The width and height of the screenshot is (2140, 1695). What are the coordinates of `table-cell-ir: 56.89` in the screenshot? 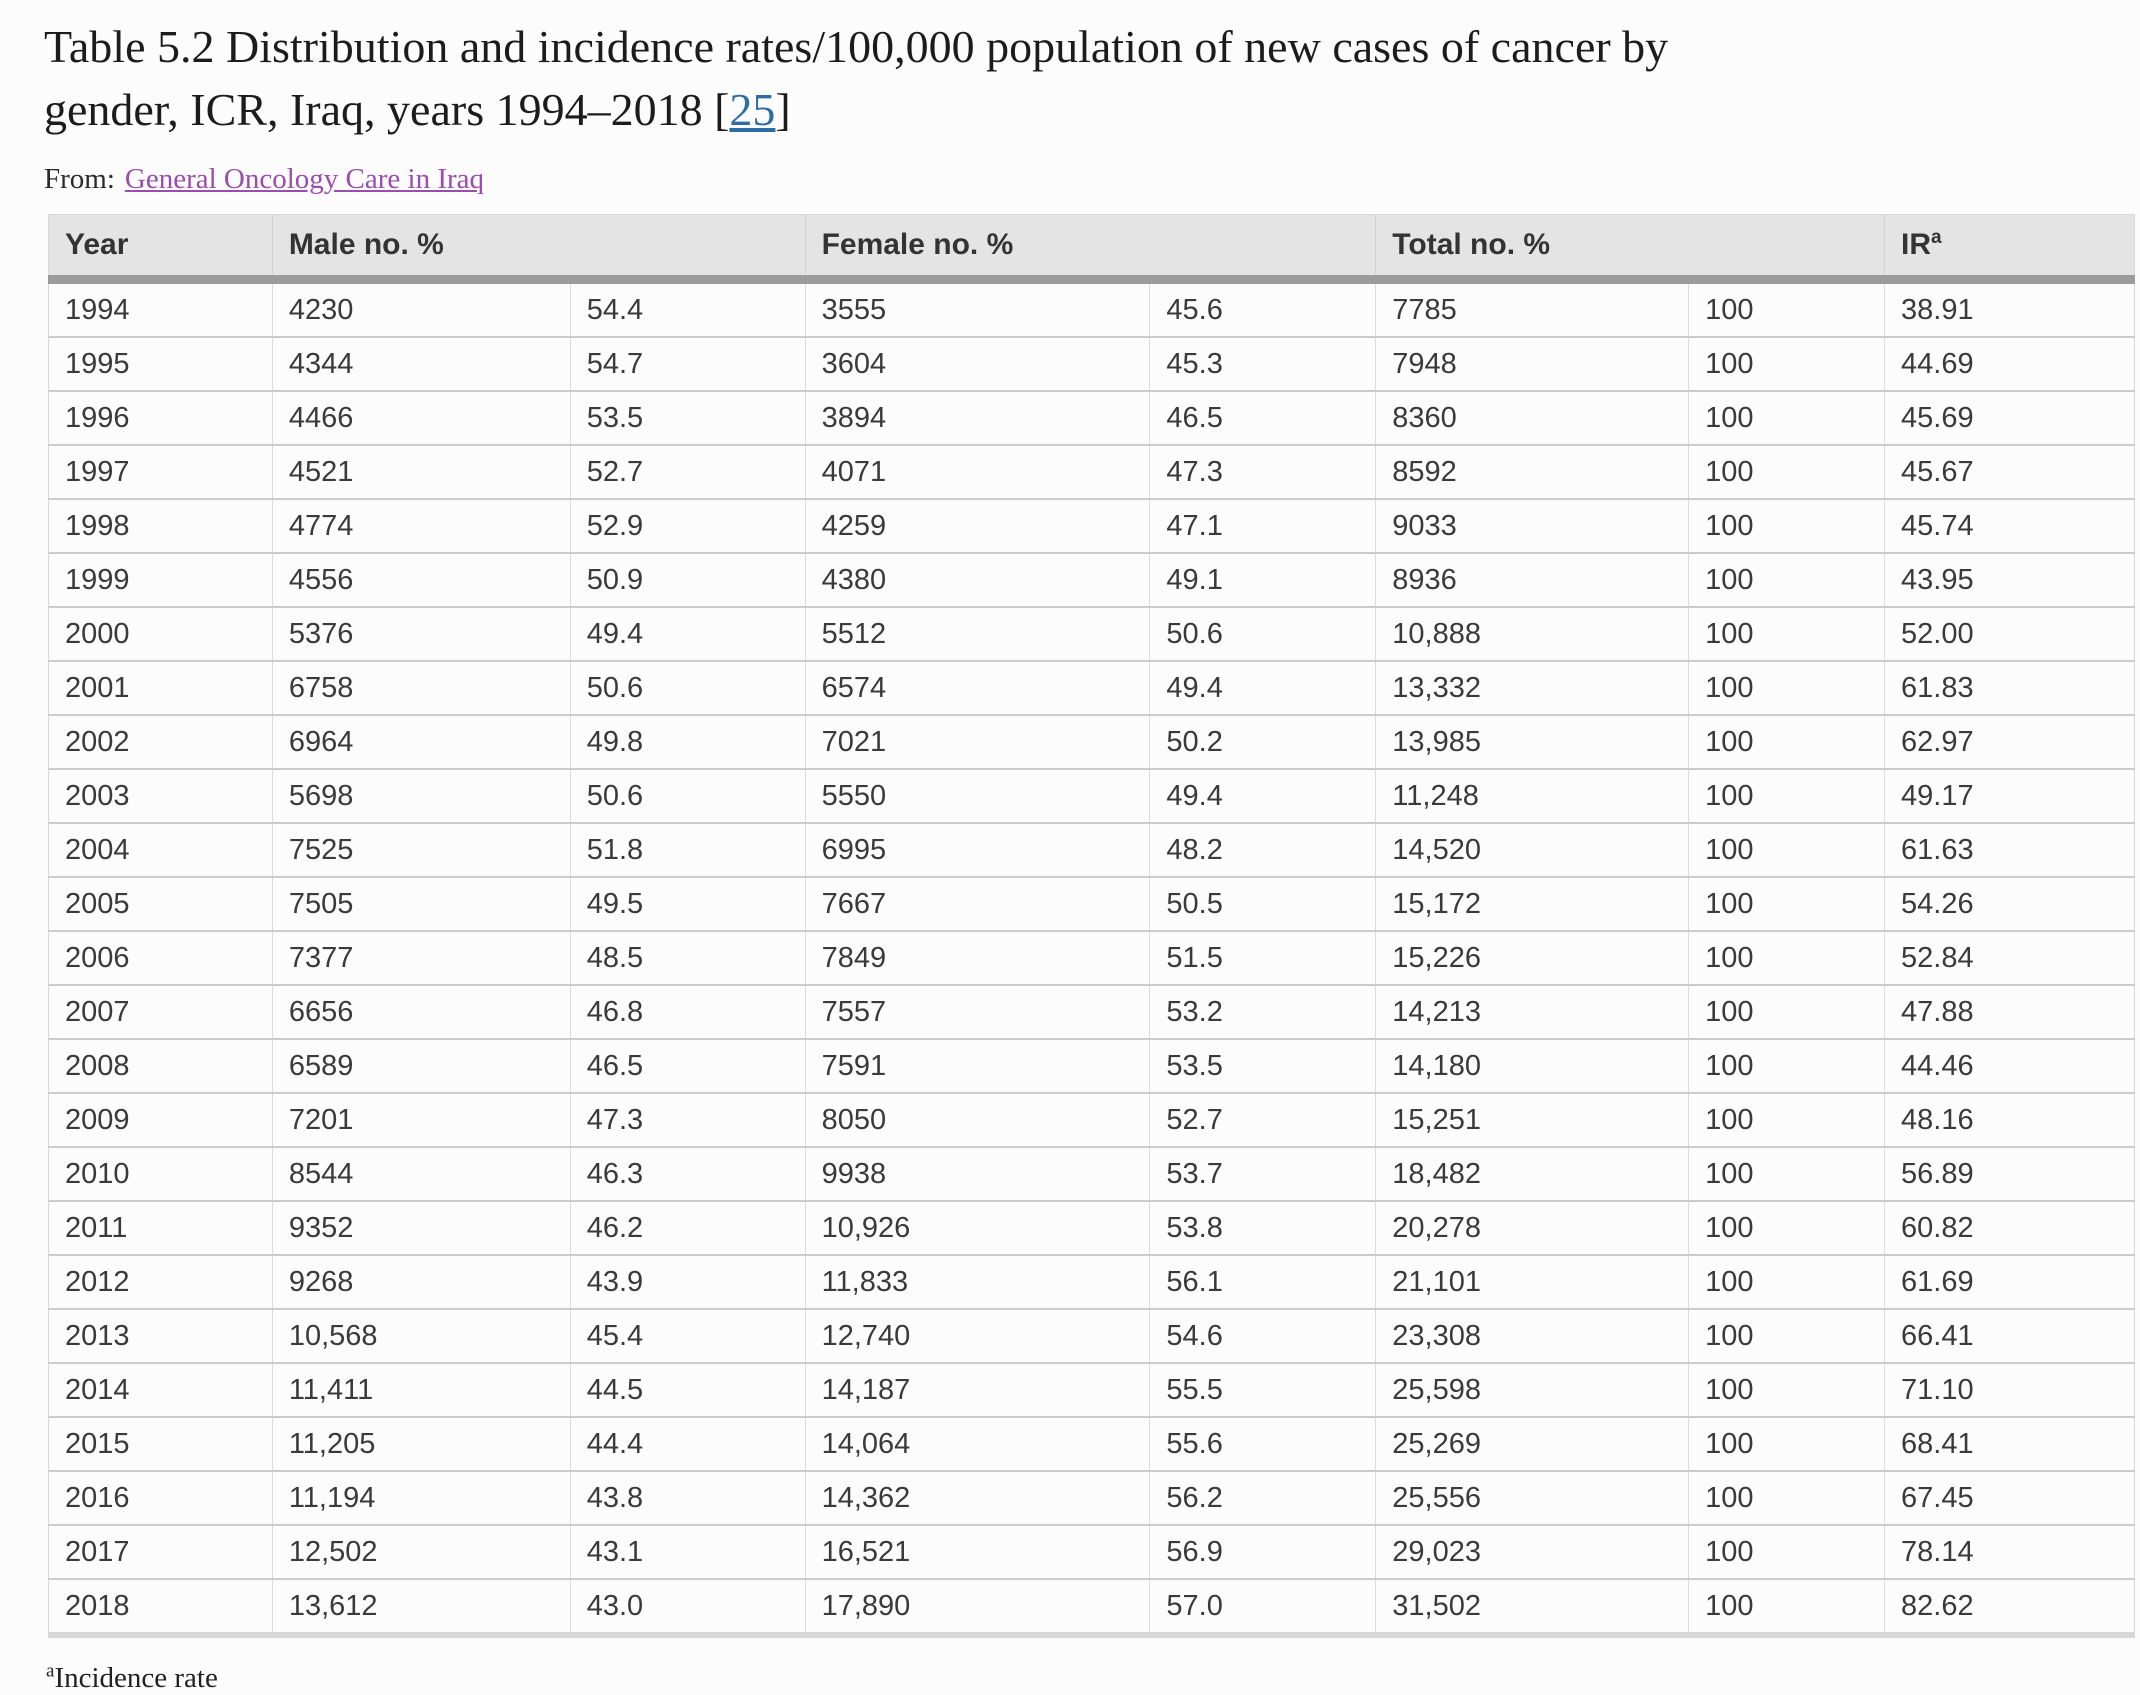 It's located at (2009, 1175).